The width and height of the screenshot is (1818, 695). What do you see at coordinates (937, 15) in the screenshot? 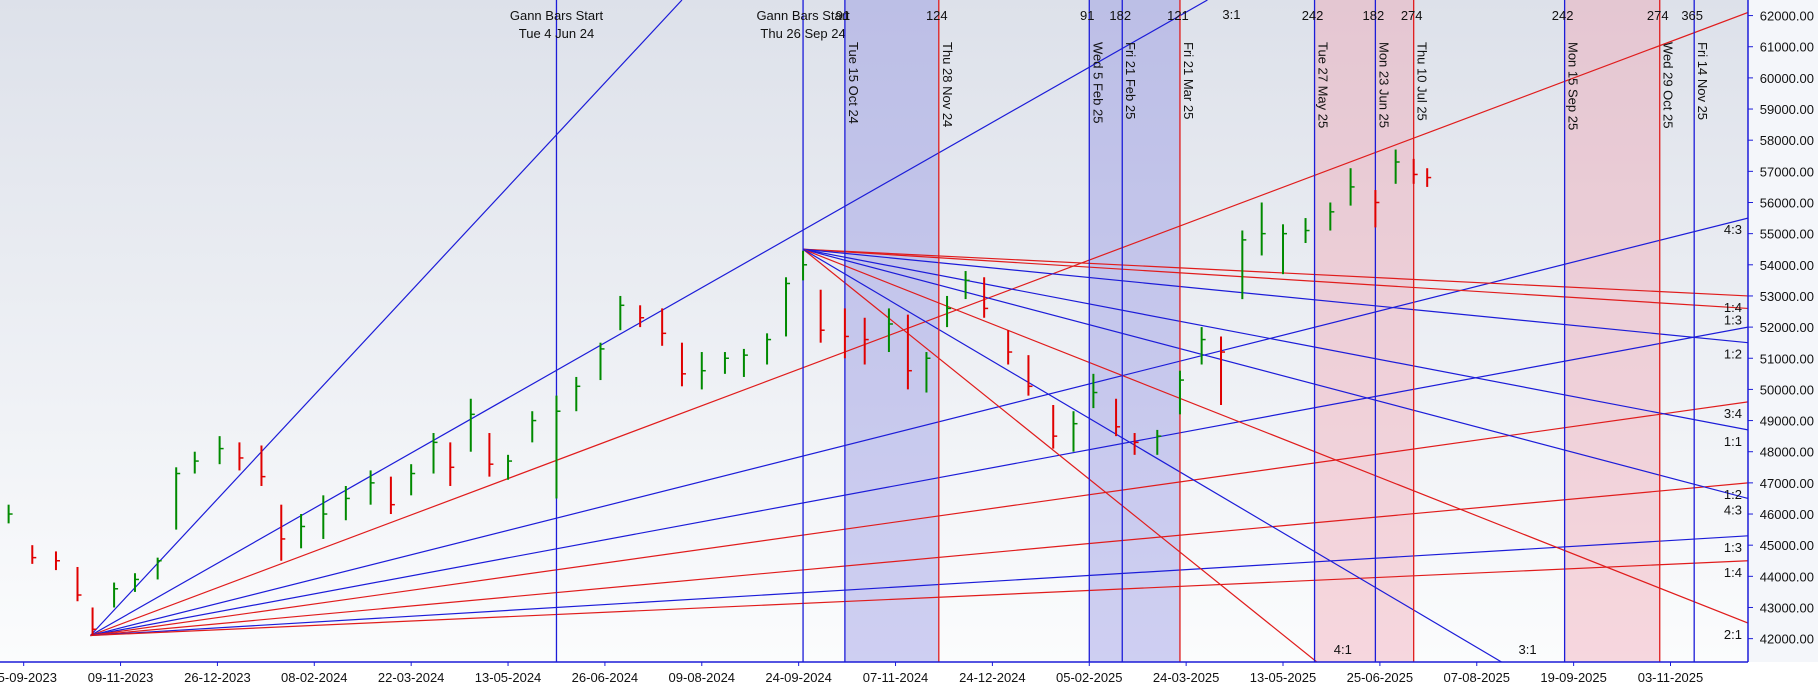
I see `event-count: 124` at bounding box center [937, 15].